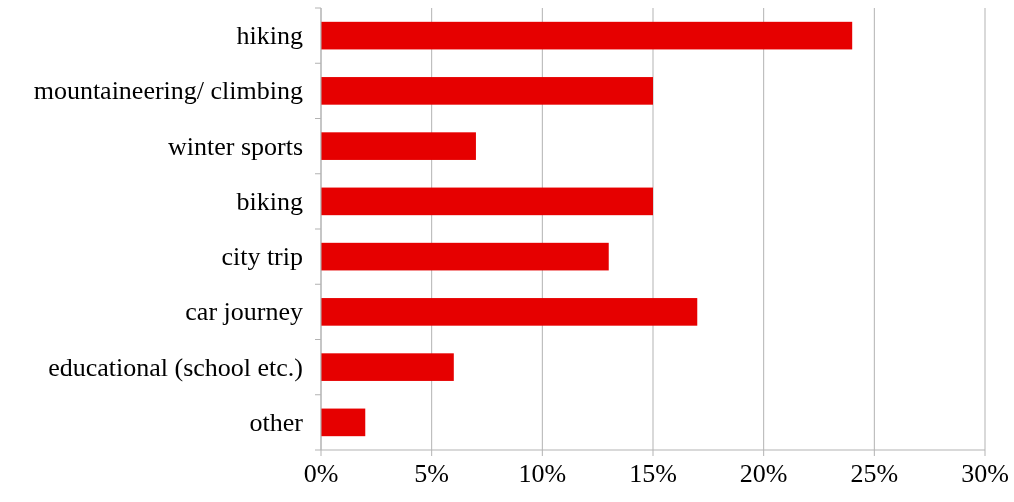  I want to click on y-tick-label: educational (school etc.), so click(175, 367).